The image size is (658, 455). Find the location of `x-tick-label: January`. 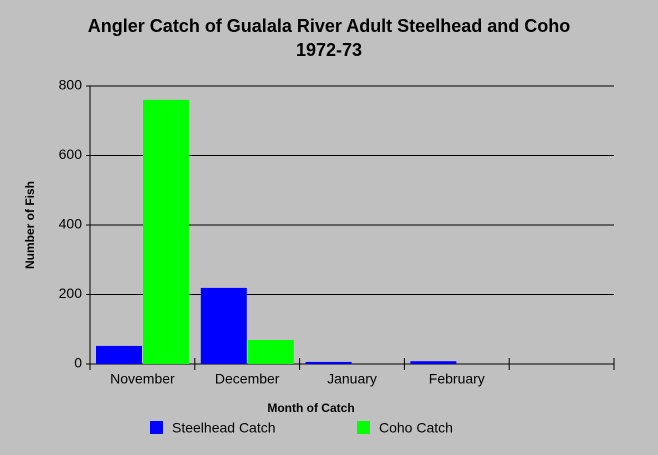

x-tick-label: January is located at coordinates (352, 379).